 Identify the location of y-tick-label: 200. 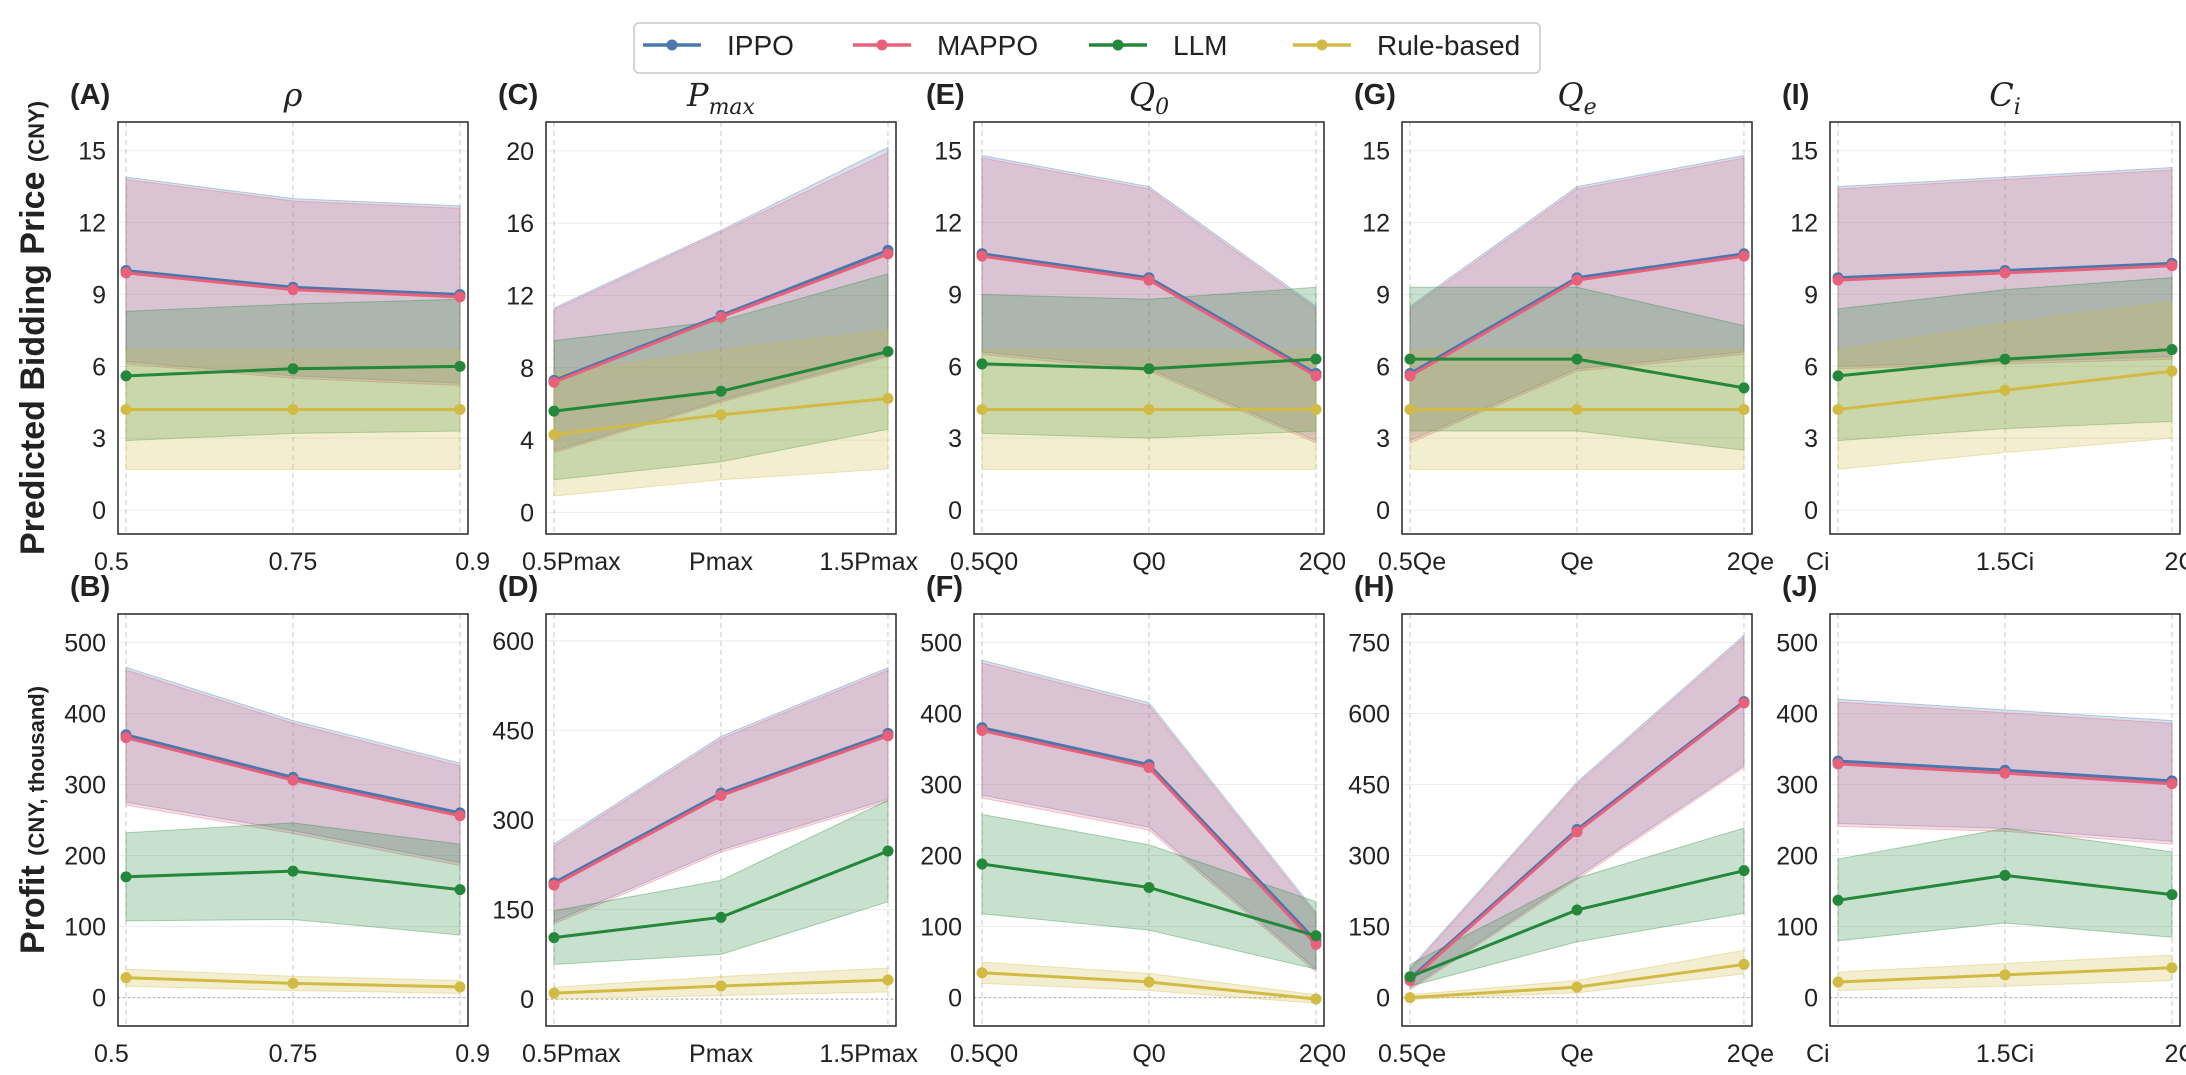
(941, 857).